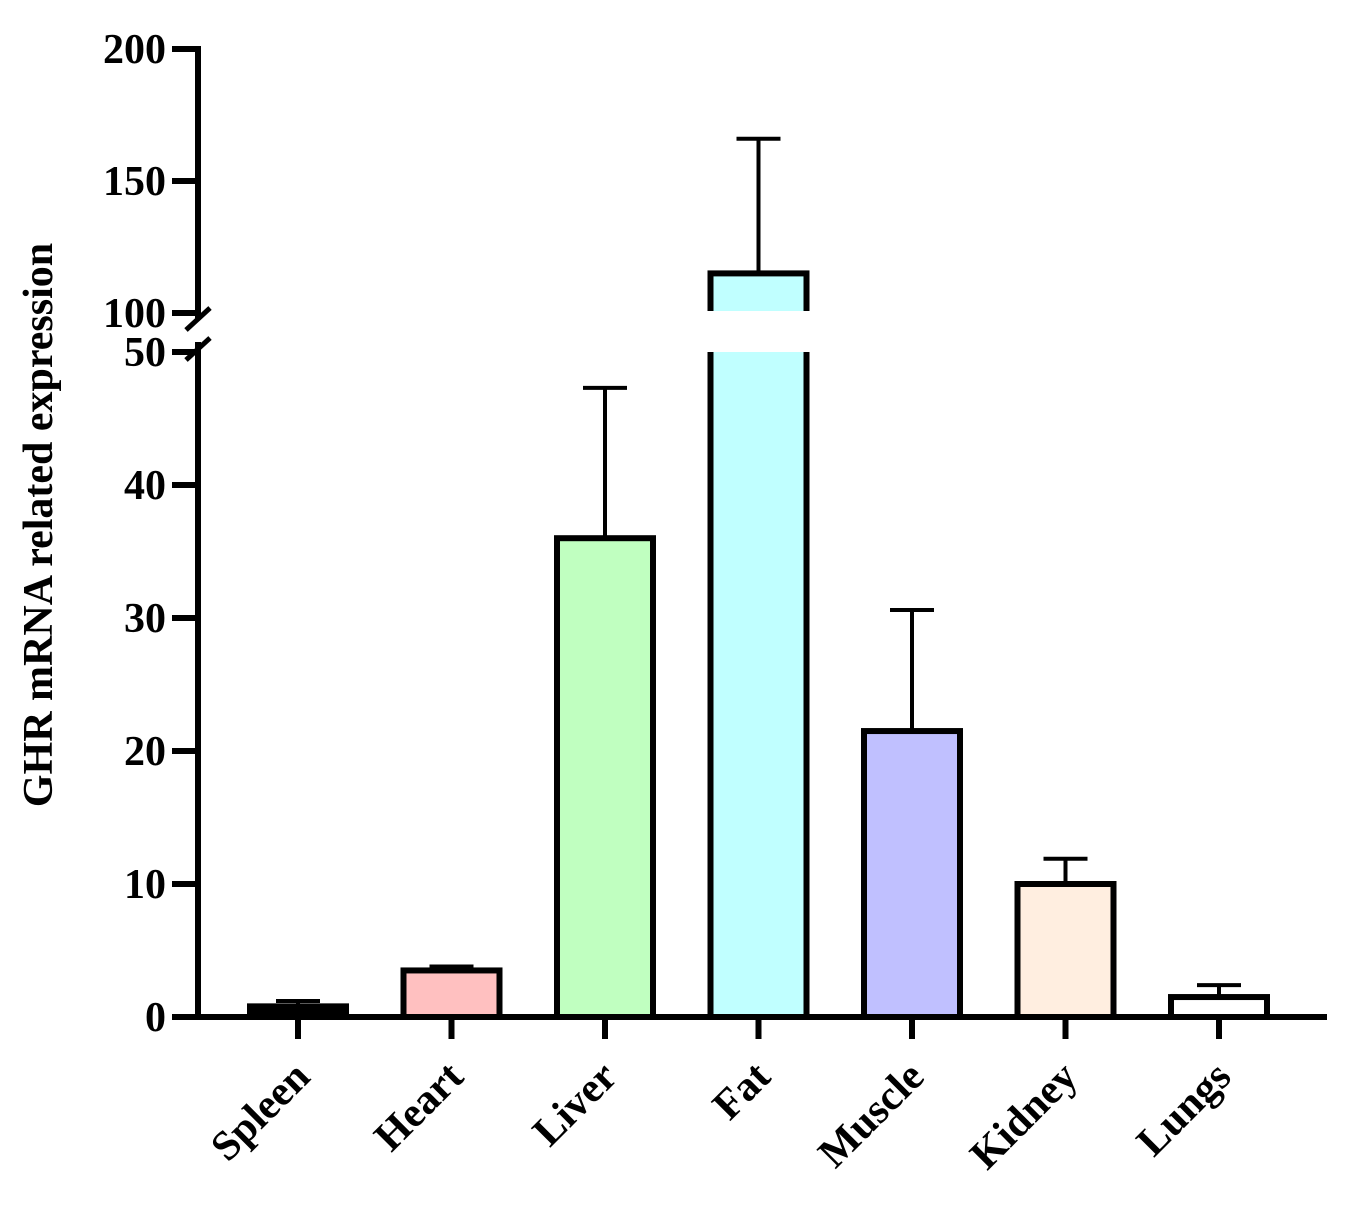 Image resolution: width=1352 pixels, height=1230 pixels. I want to click on y-tick-label: 10, so click(145, 885).